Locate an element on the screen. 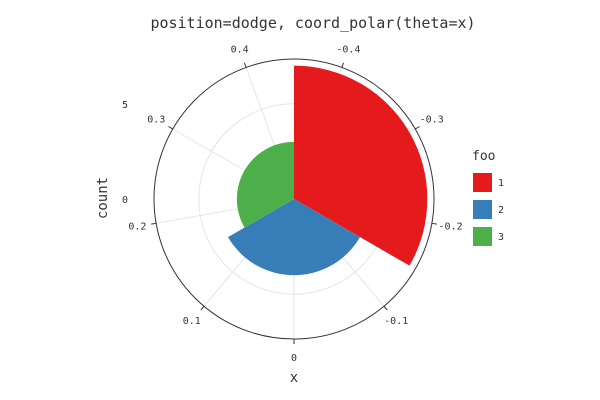 The image size is (600, 400). legend-label-3: 3 is located at coordinates (501, 237).